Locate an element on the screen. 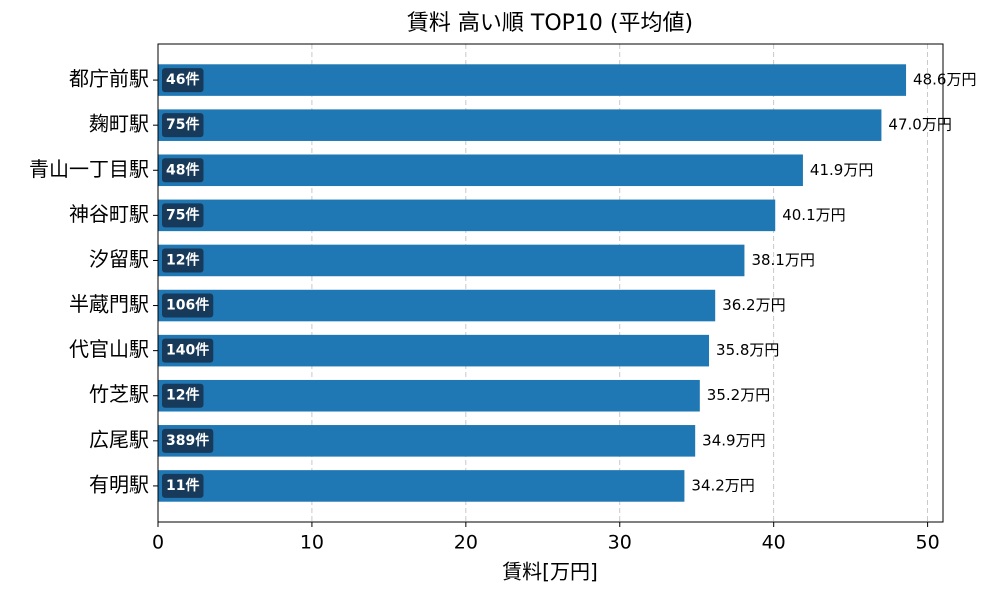 This screenshot has width=1000, height=600. count-badge: 140件 is located at coordinates (188, 350).